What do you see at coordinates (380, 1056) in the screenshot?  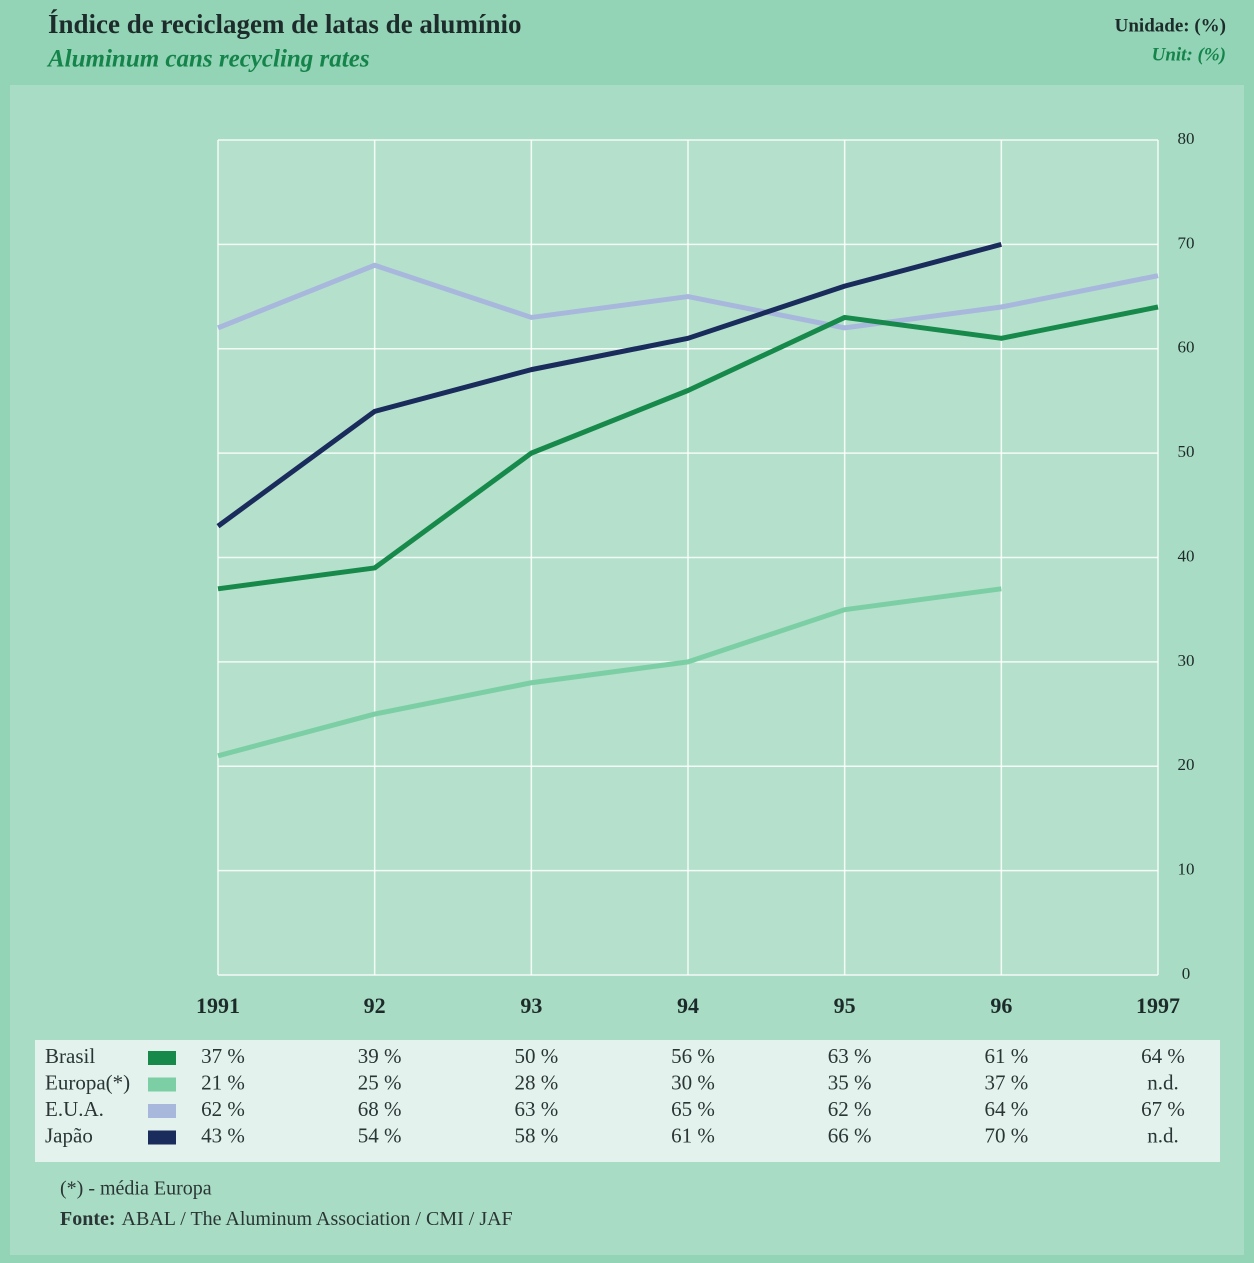 I see `value-label: 39 %` at bounding box center [380, 1056].